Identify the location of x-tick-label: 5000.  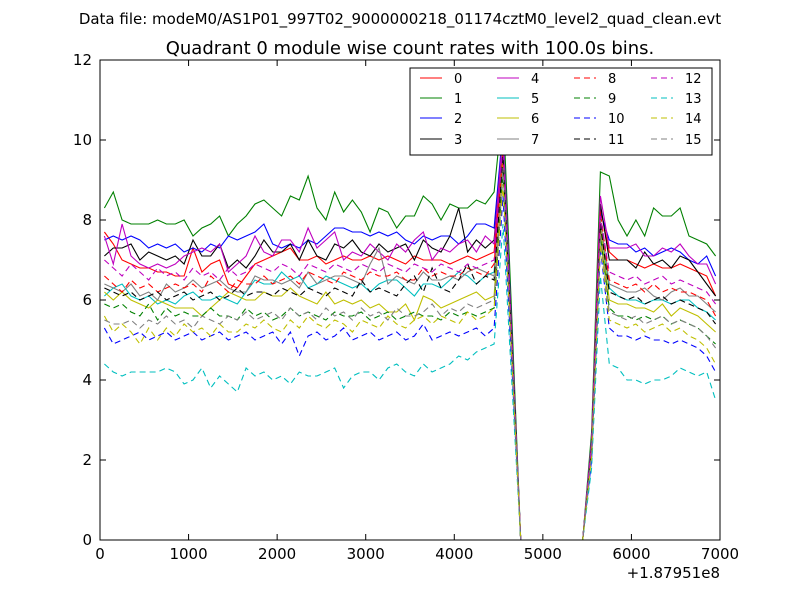
(543, 554).